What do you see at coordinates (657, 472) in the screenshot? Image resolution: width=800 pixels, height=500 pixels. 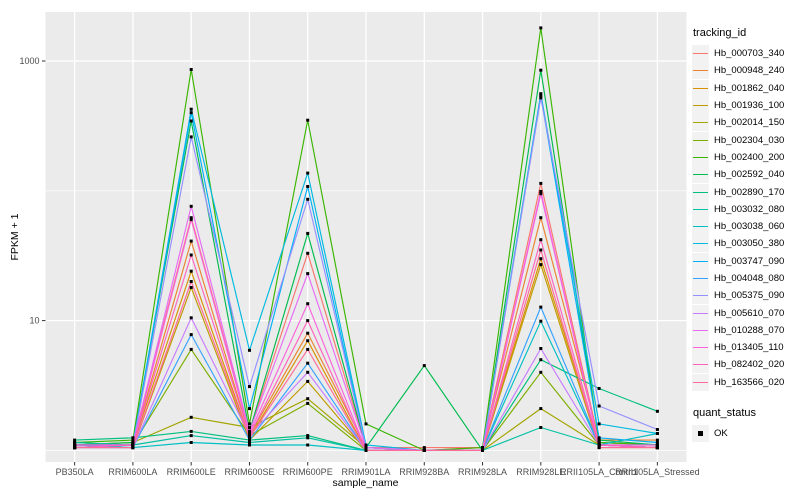 I see `x-tick-label: RRII105LA_Stressed` at bounding box center [657, 472].